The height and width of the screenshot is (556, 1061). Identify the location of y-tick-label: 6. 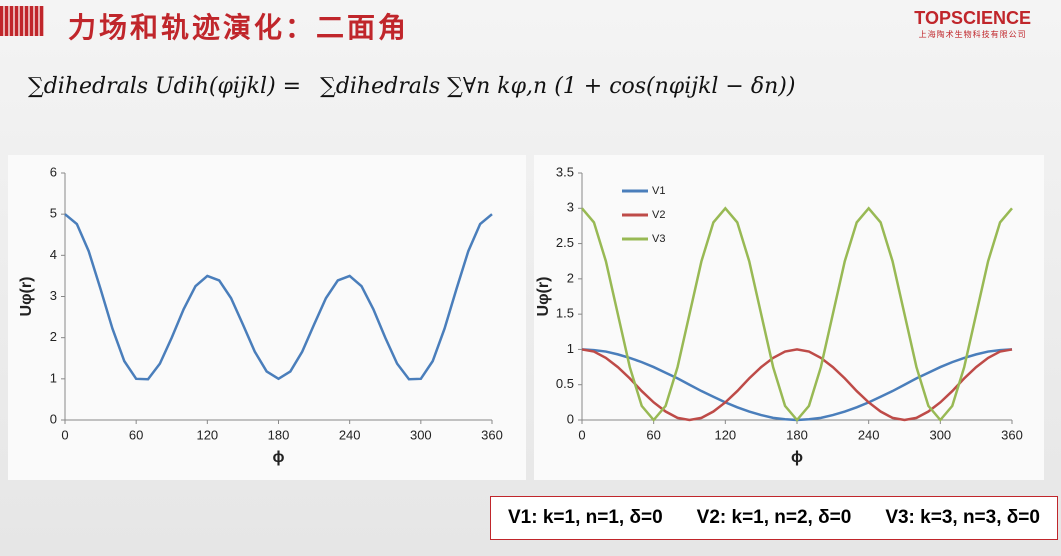
(53, 171).